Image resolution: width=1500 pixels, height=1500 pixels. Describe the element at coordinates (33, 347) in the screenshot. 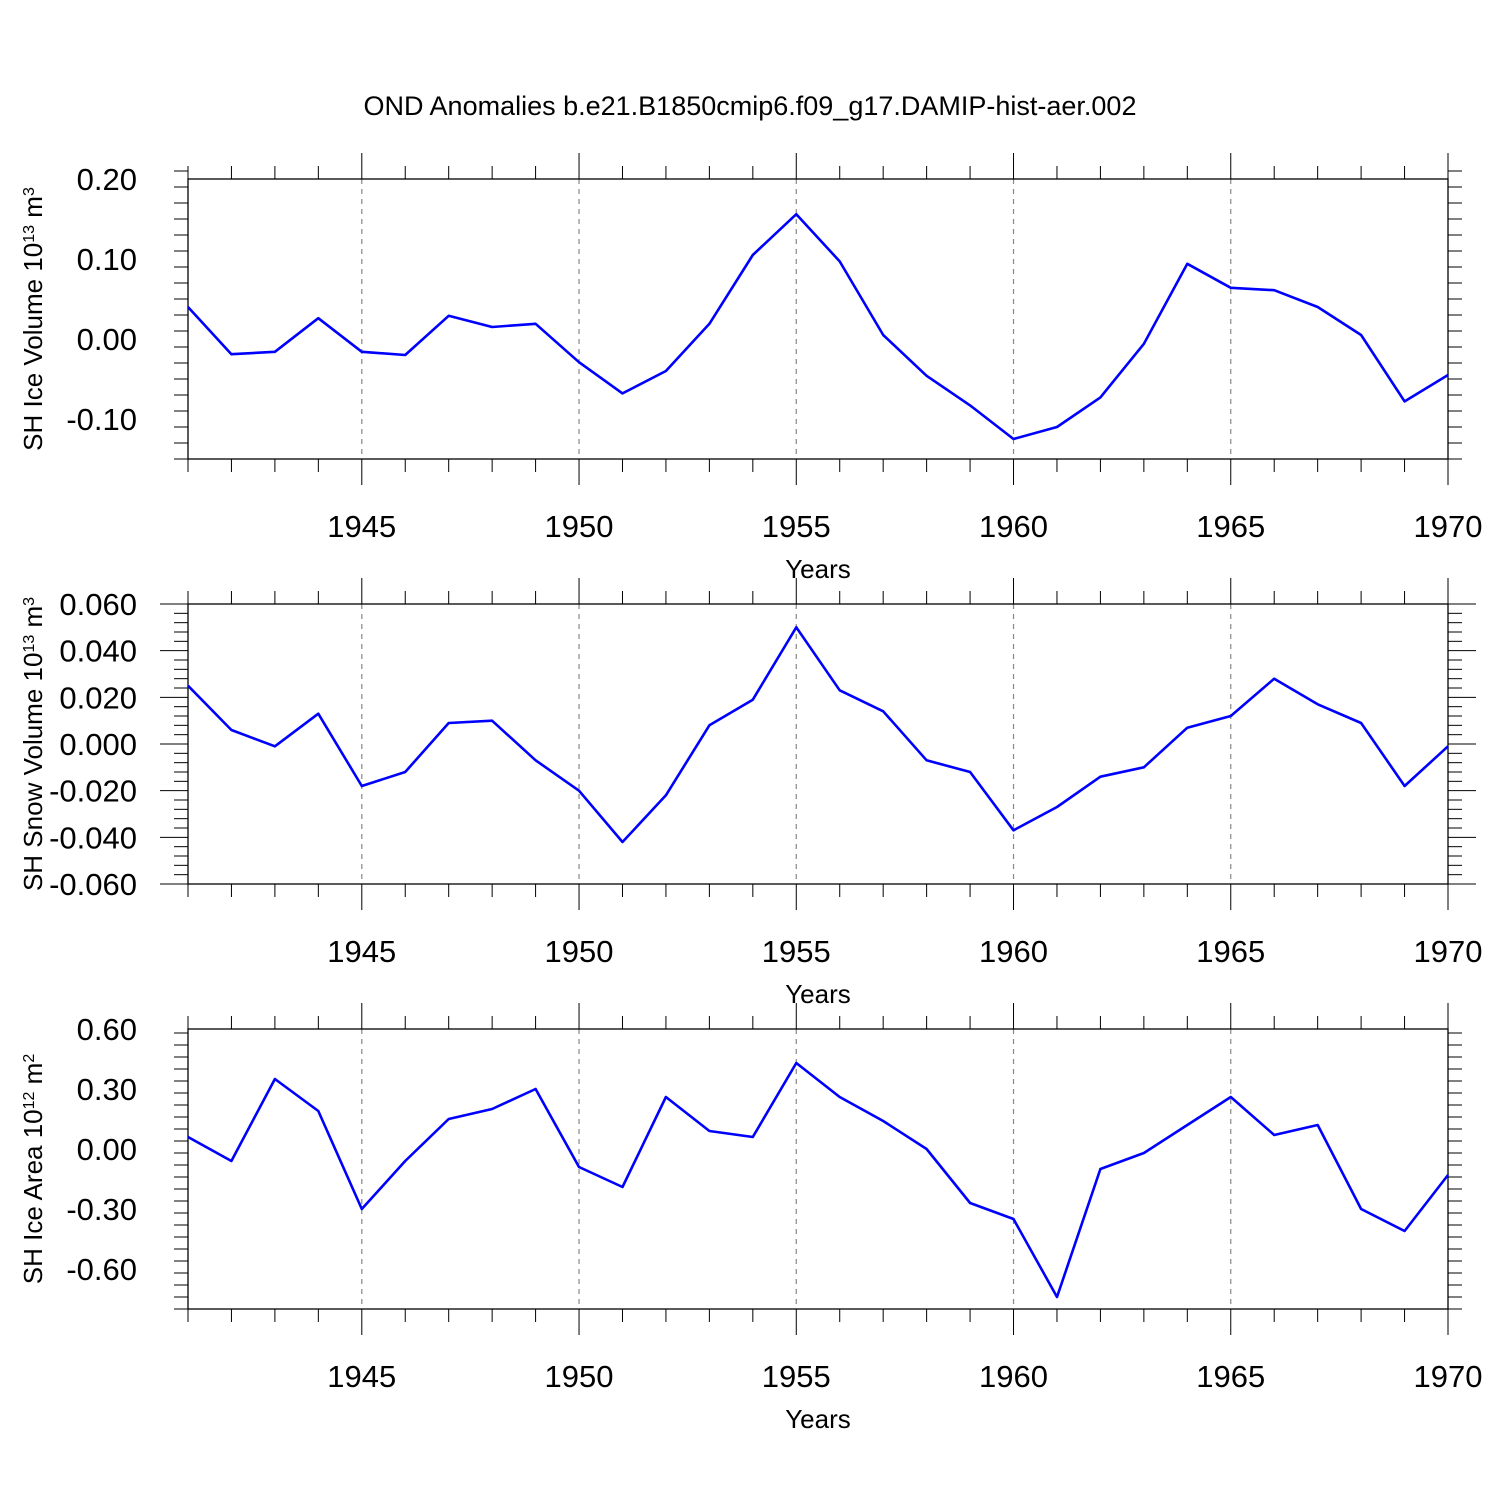

I see `y-axis-label-main: SH Ice Volume 10` at that location.